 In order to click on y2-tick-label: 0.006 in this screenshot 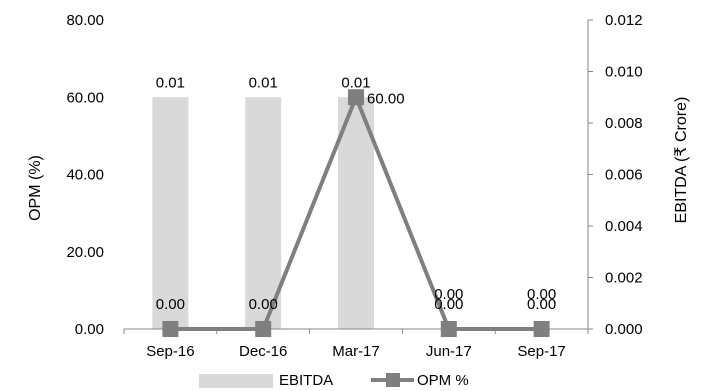, I will do `click(624, 175)`.